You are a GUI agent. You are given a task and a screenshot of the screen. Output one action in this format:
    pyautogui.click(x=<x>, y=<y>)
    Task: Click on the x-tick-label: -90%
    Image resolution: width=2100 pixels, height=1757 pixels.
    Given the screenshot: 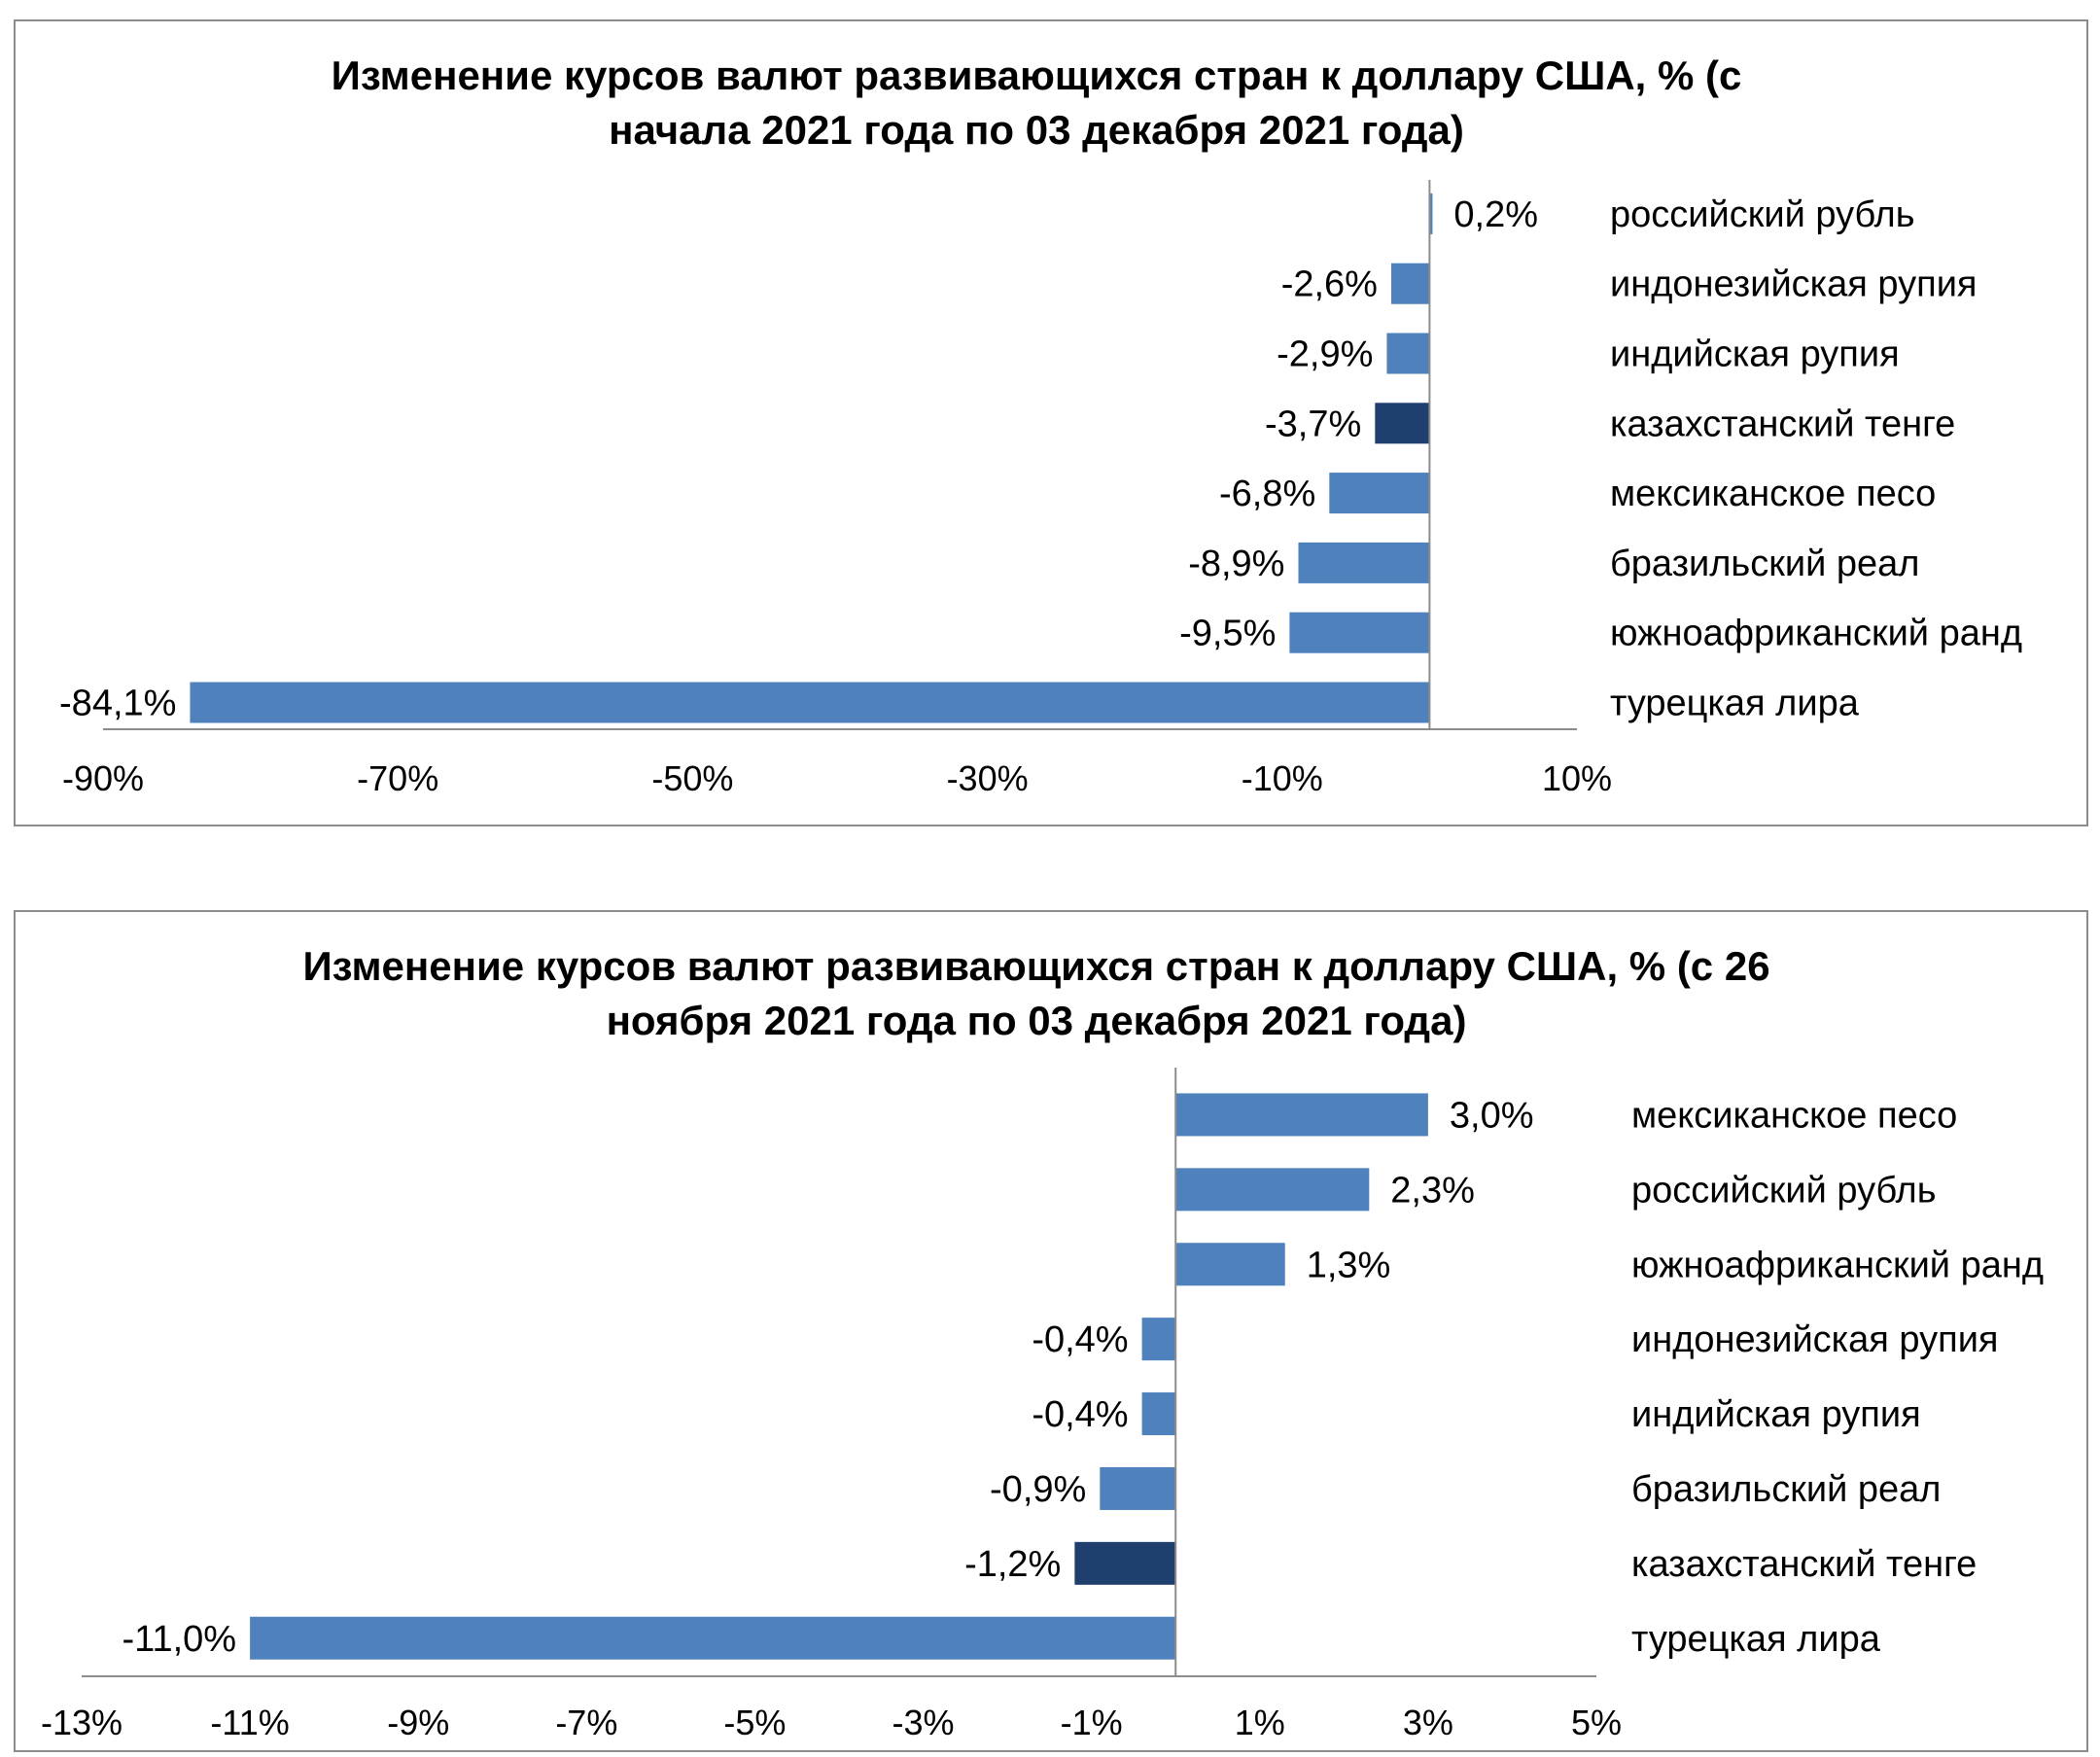 What is the action you would take?
    pyautogui.click(x=103, y=778)
    